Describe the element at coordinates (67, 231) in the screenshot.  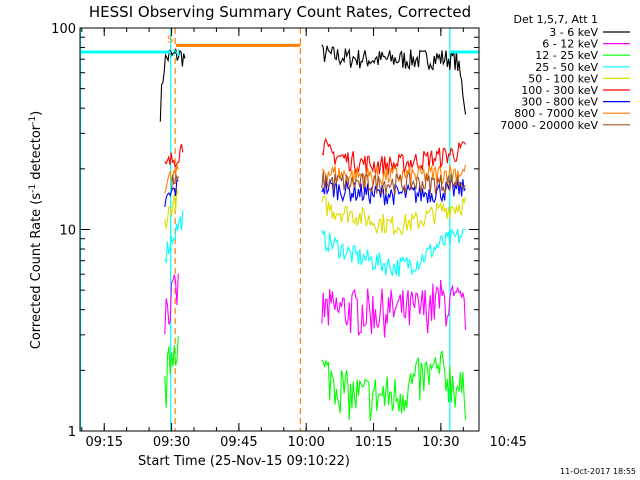
I see `y-tick-label: 10` at that location.